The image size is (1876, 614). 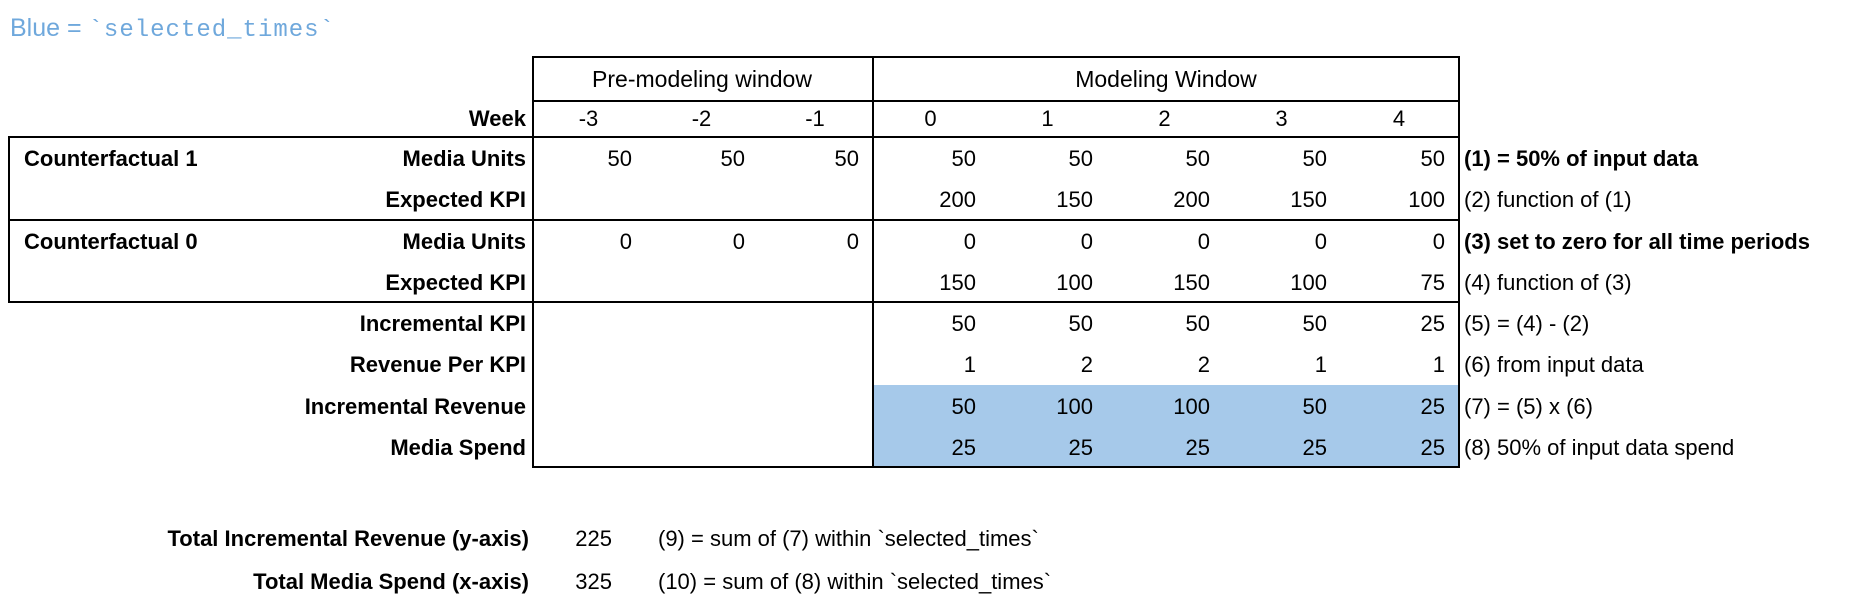 I want to click on total-label: Total Media Spend (x-axis), so click(x=391, y=581).